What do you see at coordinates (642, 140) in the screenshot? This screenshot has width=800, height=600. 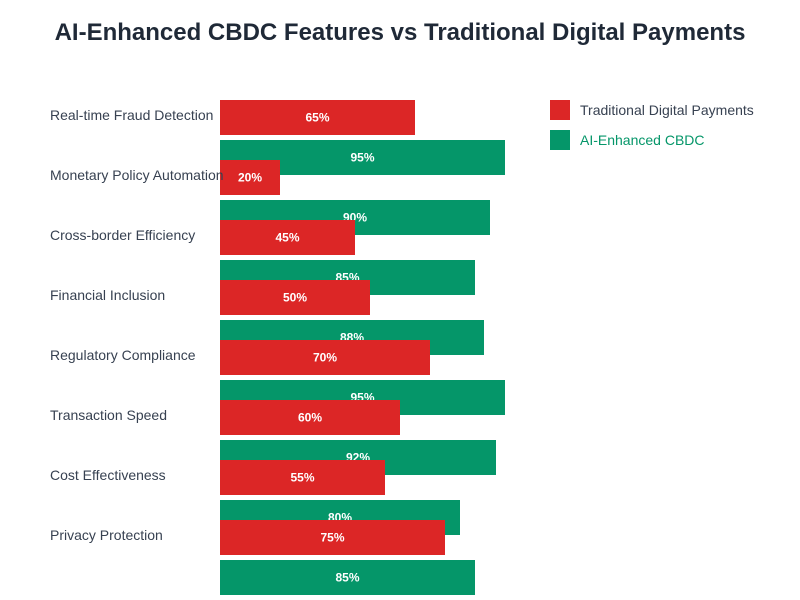 I see `legend-label-1: AI-Enhanced CBDC` at bounding box center [642, 140].